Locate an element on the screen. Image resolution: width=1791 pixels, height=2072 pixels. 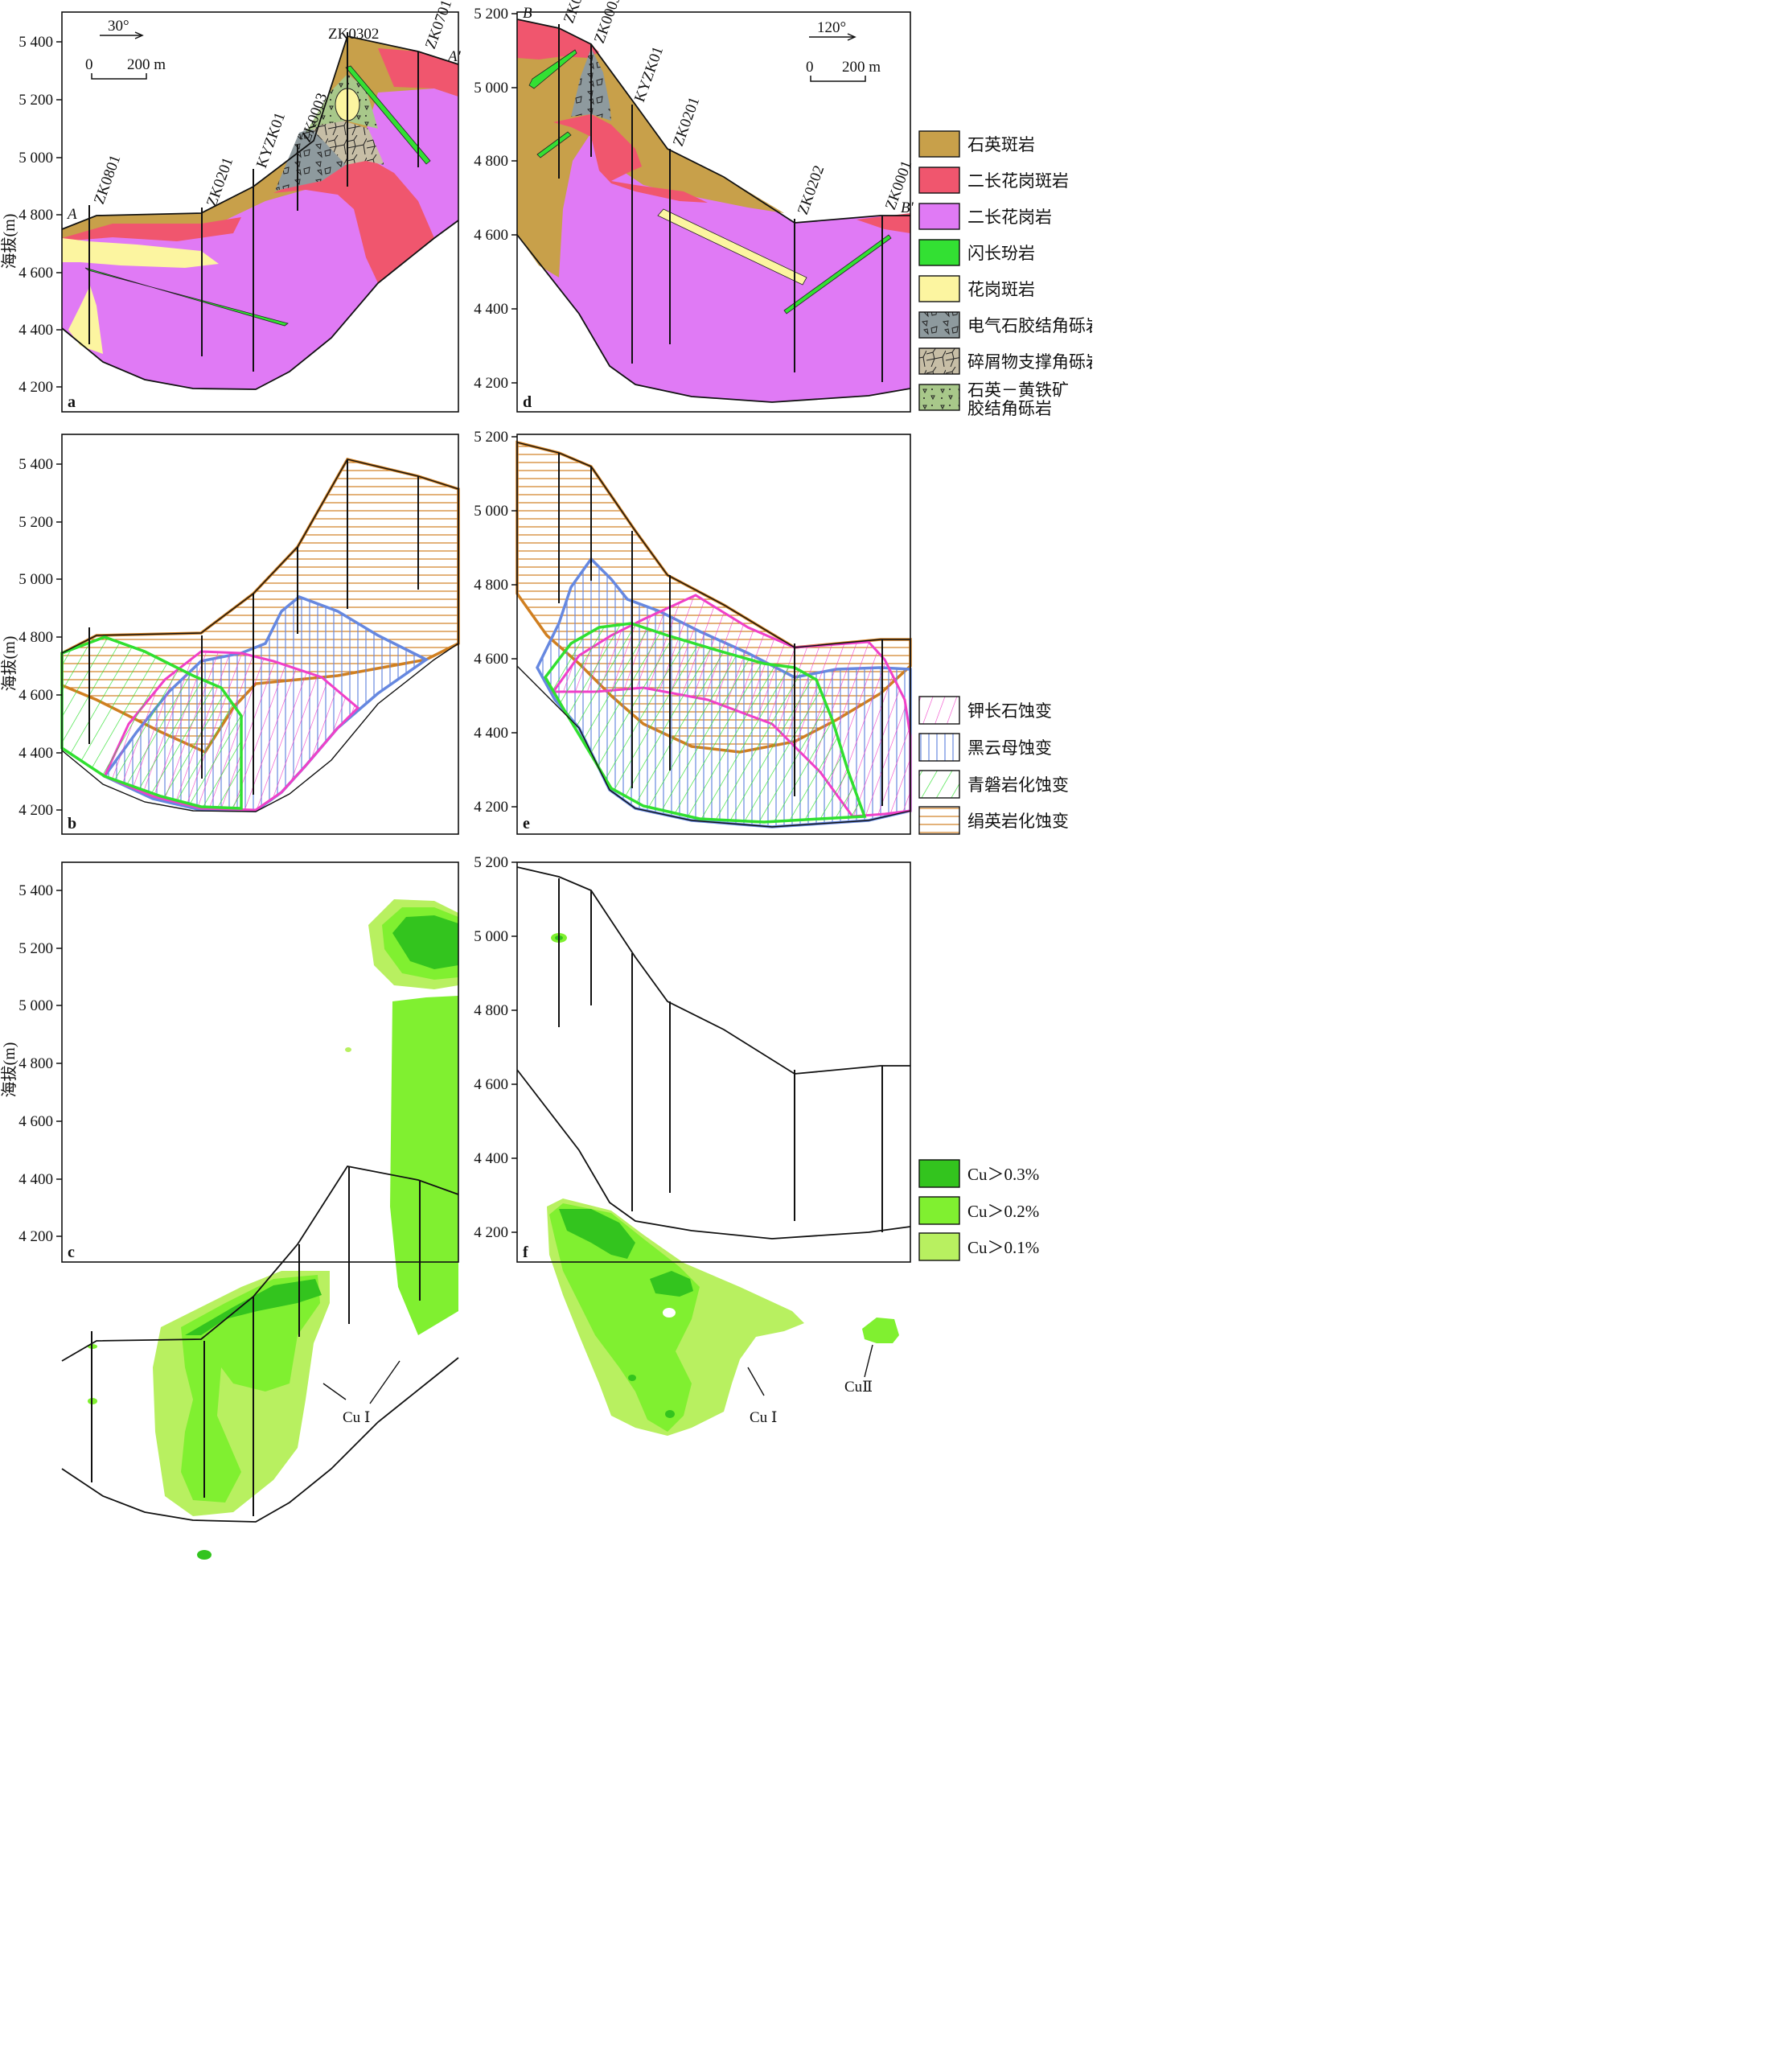
legend-label: 胶结角砾岩 is located at coordinates (1010, 408).